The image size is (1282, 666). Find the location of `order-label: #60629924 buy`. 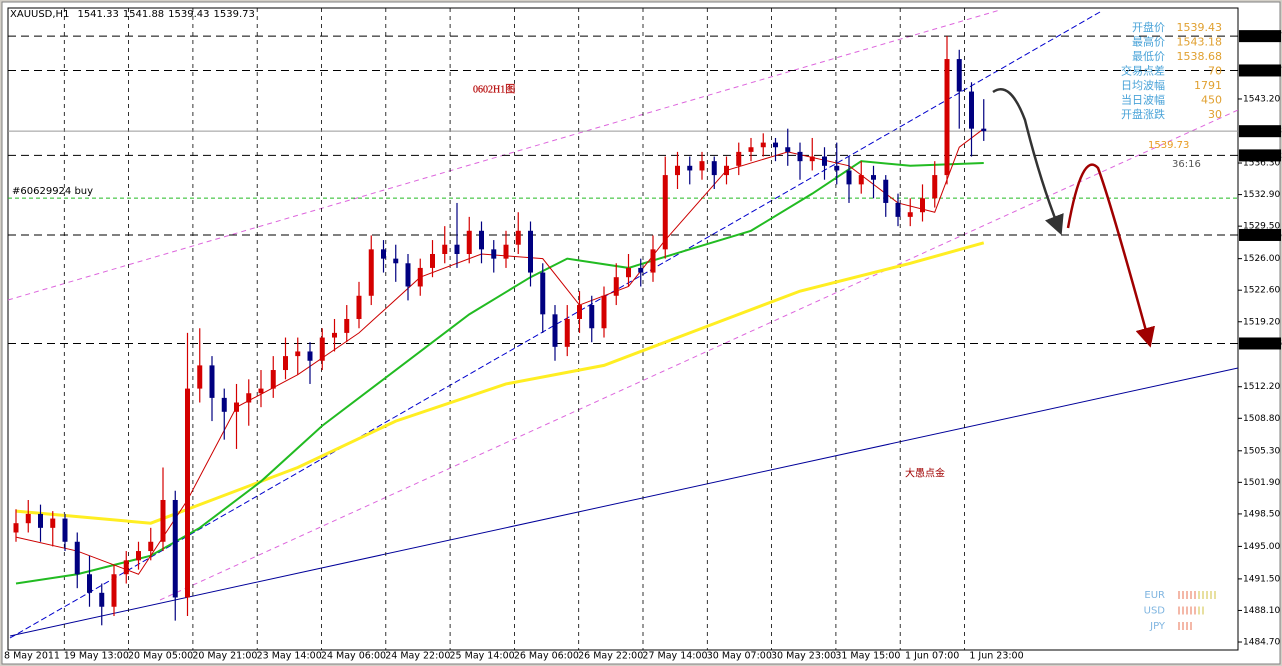

order-label: #60629924 buy is located at coordinates (52, 191).